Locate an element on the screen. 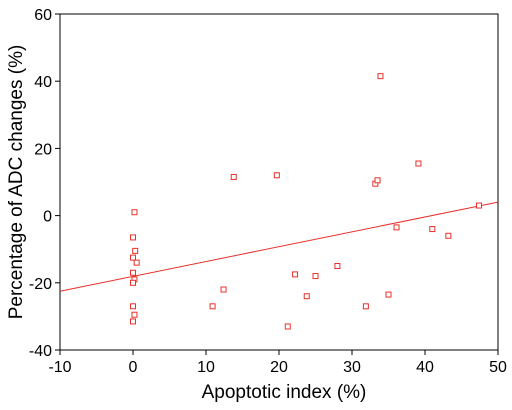 The width and height of the screenshot is (512, 410). x-tick-label: 40 is located at coordinates (425, 367).